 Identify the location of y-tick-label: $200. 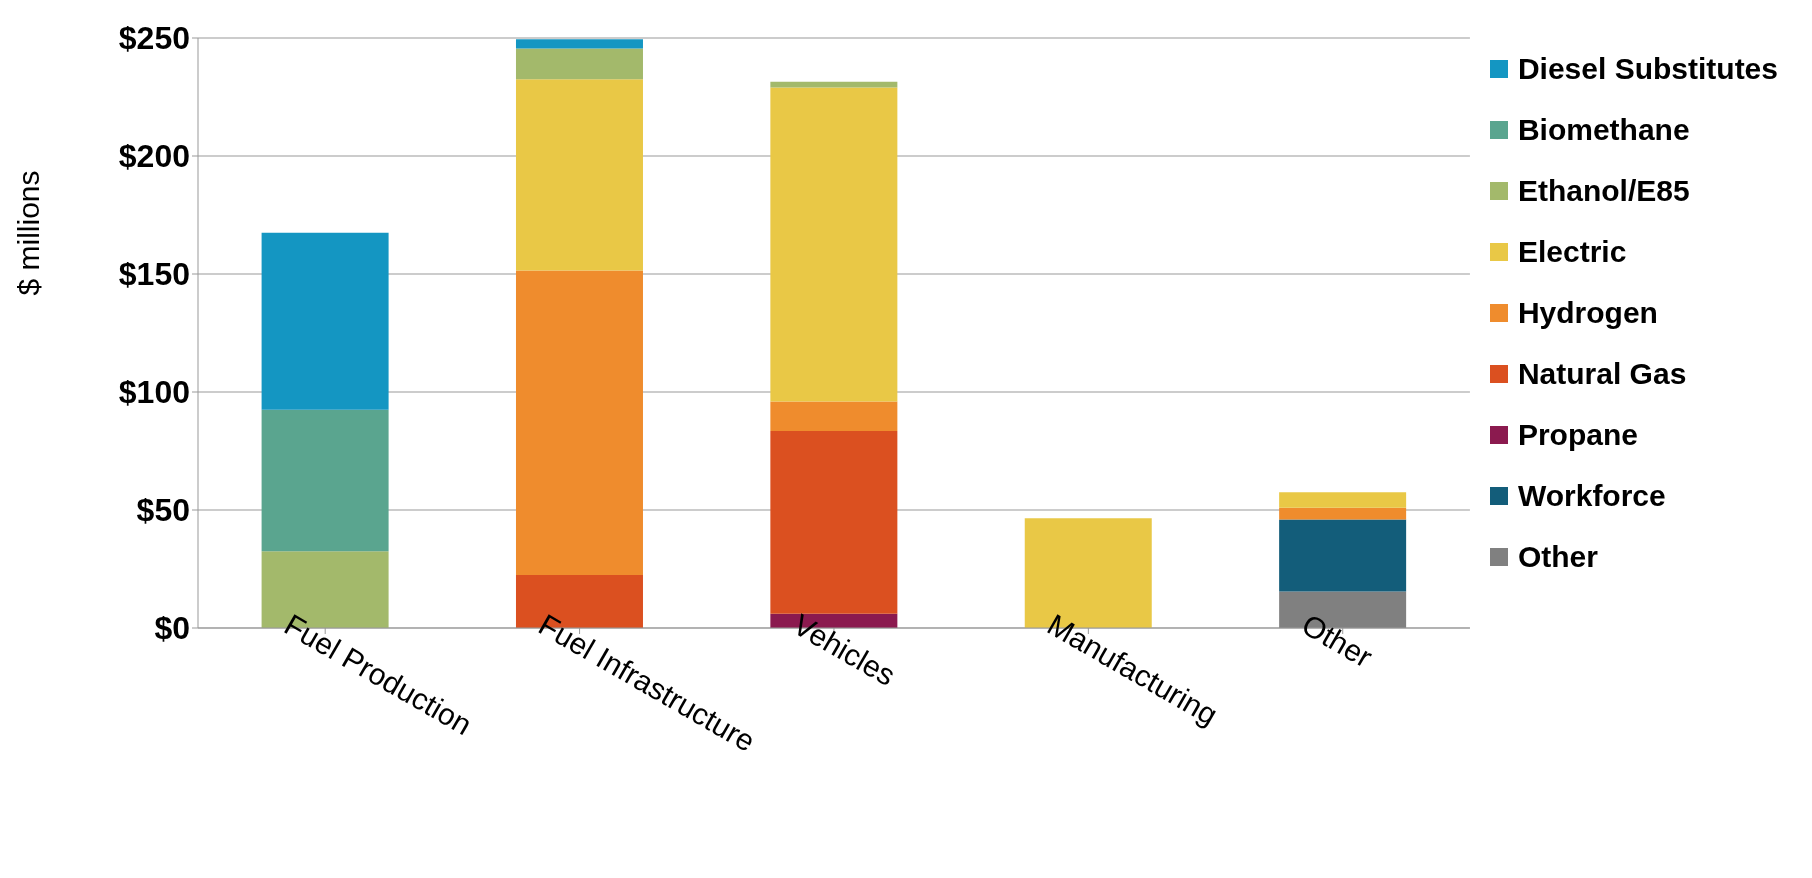
(154, 156).